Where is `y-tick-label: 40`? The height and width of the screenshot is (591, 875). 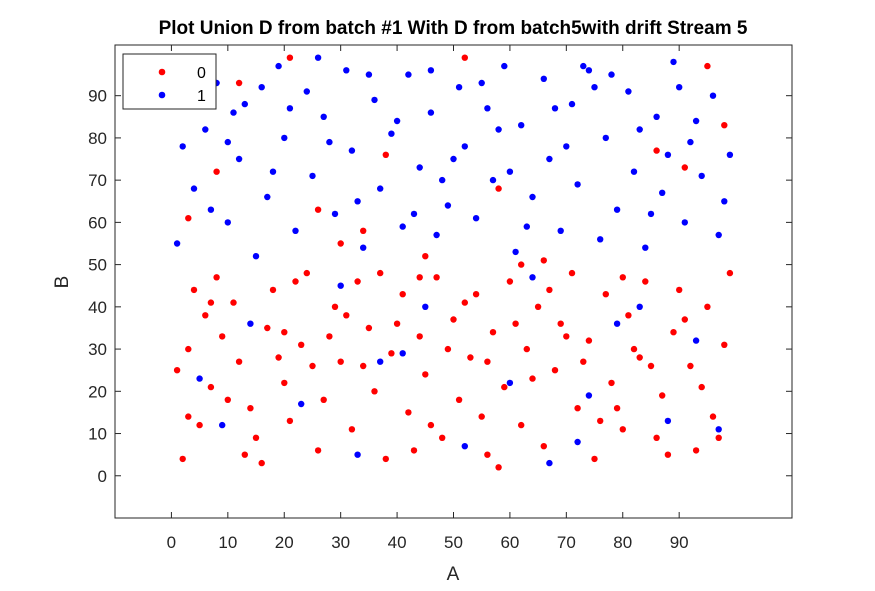 y-tick-label: 40 is located at coordinates (97, 307).